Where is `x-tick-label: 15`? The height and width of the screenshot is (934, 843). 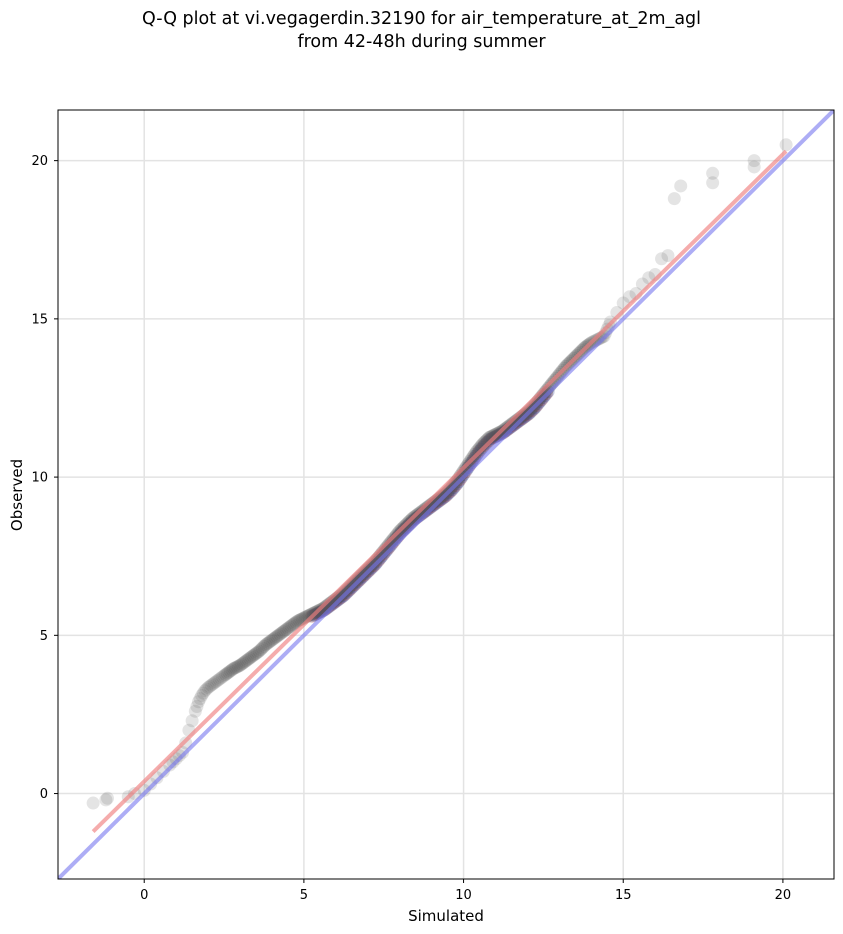 x-tick-label: 15 is located at coordinates (623, 895).